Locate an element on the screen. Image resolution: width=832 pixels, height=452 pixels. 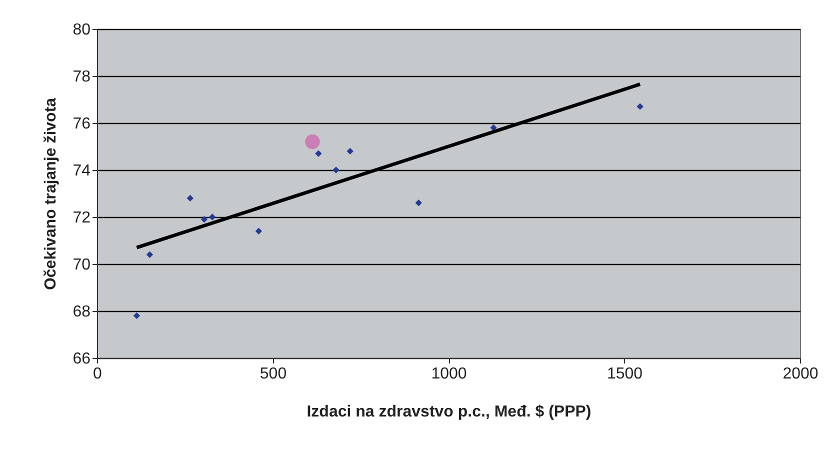
y-tick-label: 76 is located at coordinates (81, 124).